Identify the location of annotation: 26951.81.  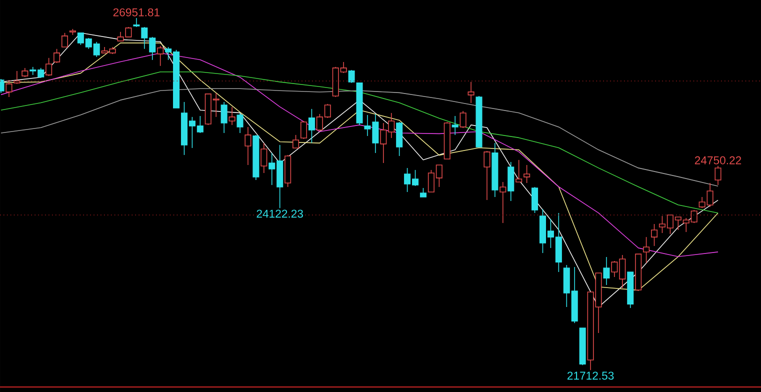
(136, 12).